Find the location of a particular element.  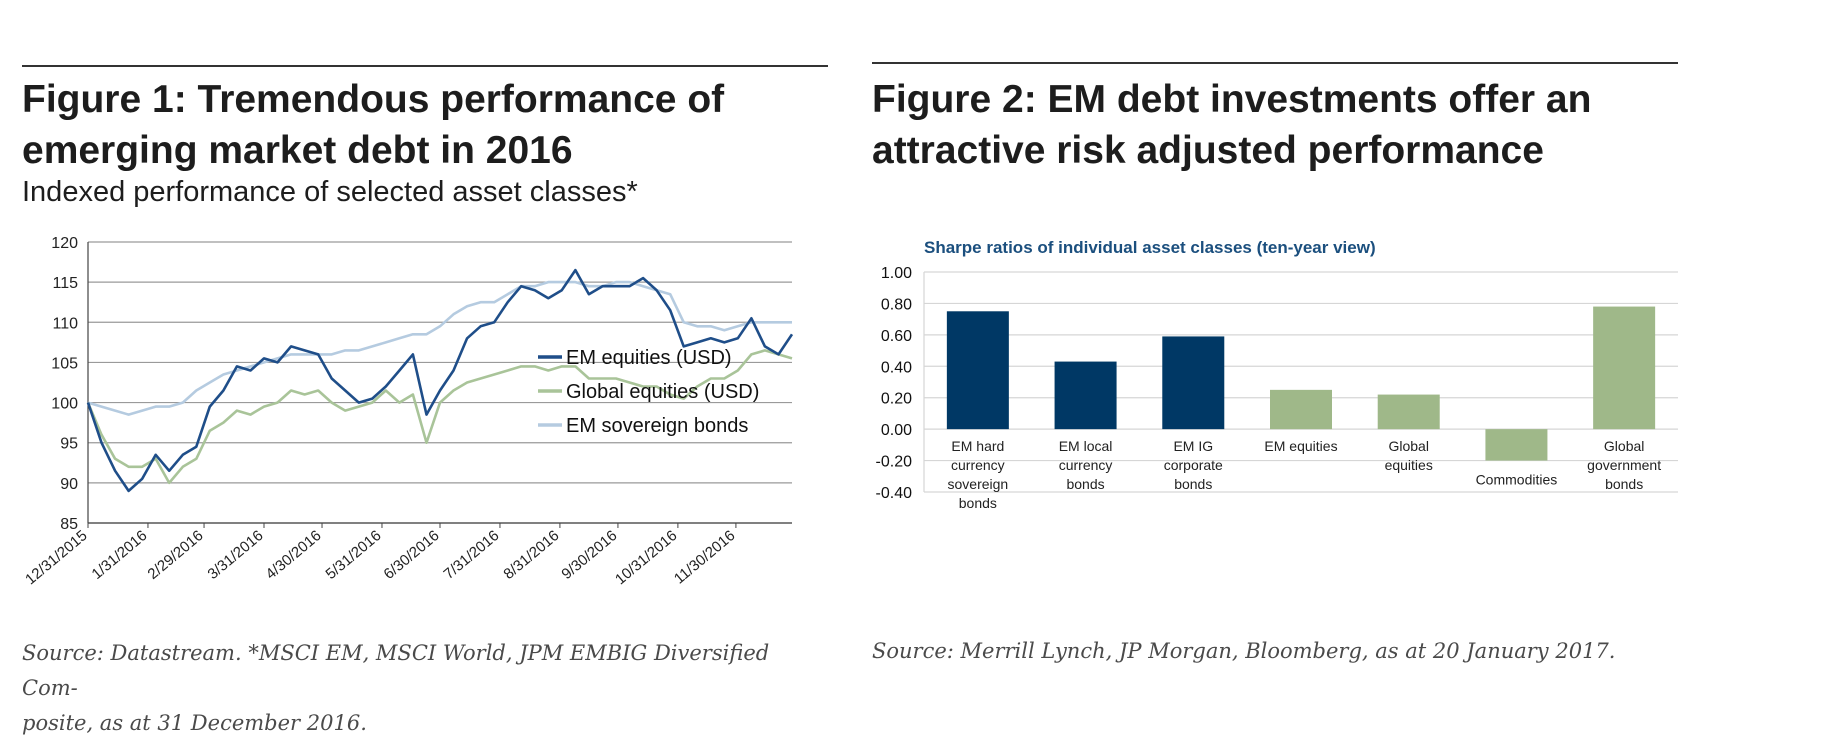

x-tick-label: 4/30/2016 is located at coordinates (294, 555).